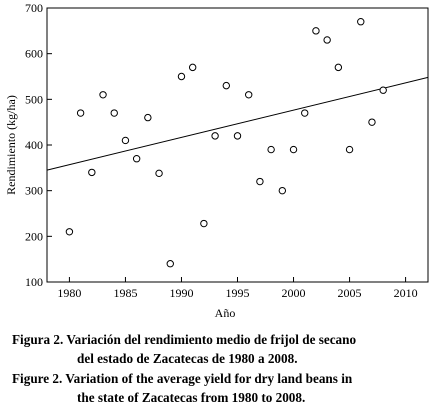 The height and width of the screenshot is (417, 438). What do you see at coordinates (34, 236) in the screenshot?
I see `y-tick-label: 200` at bounding box center [34, 236].